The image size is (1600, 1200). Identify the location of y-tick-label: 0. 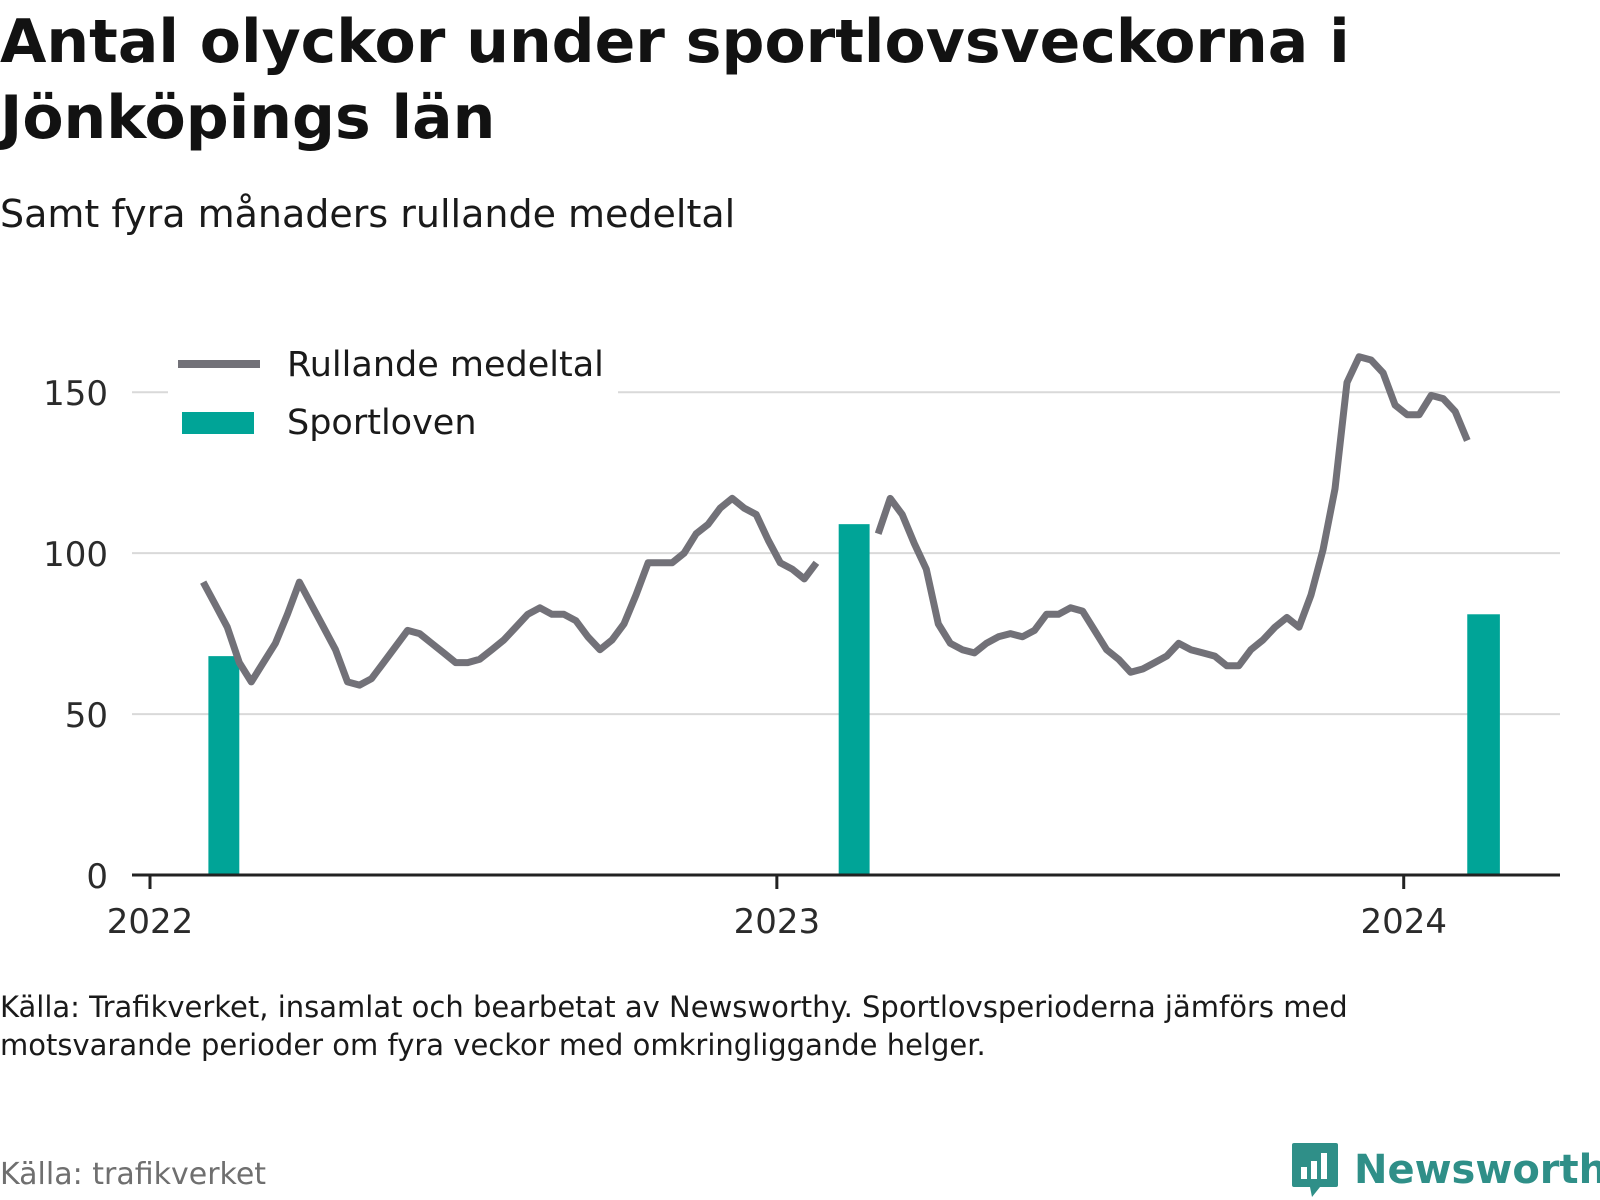
(97, 877).